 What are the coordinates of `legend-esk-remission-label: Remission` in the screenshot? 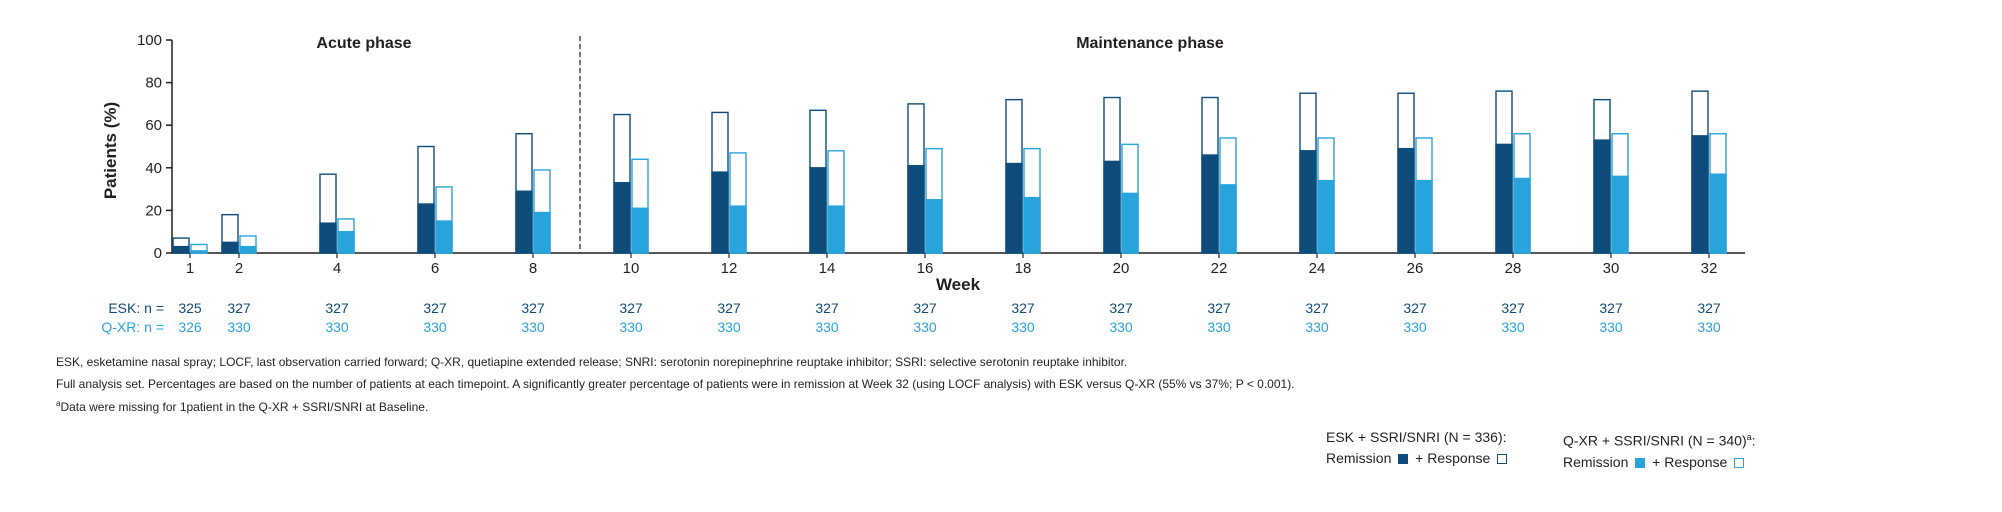 It's located at (1359, 458).